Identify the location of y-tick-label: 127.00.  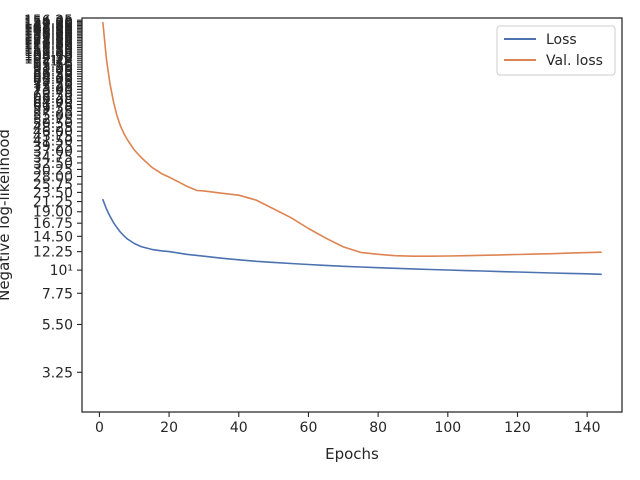
(48, 40).